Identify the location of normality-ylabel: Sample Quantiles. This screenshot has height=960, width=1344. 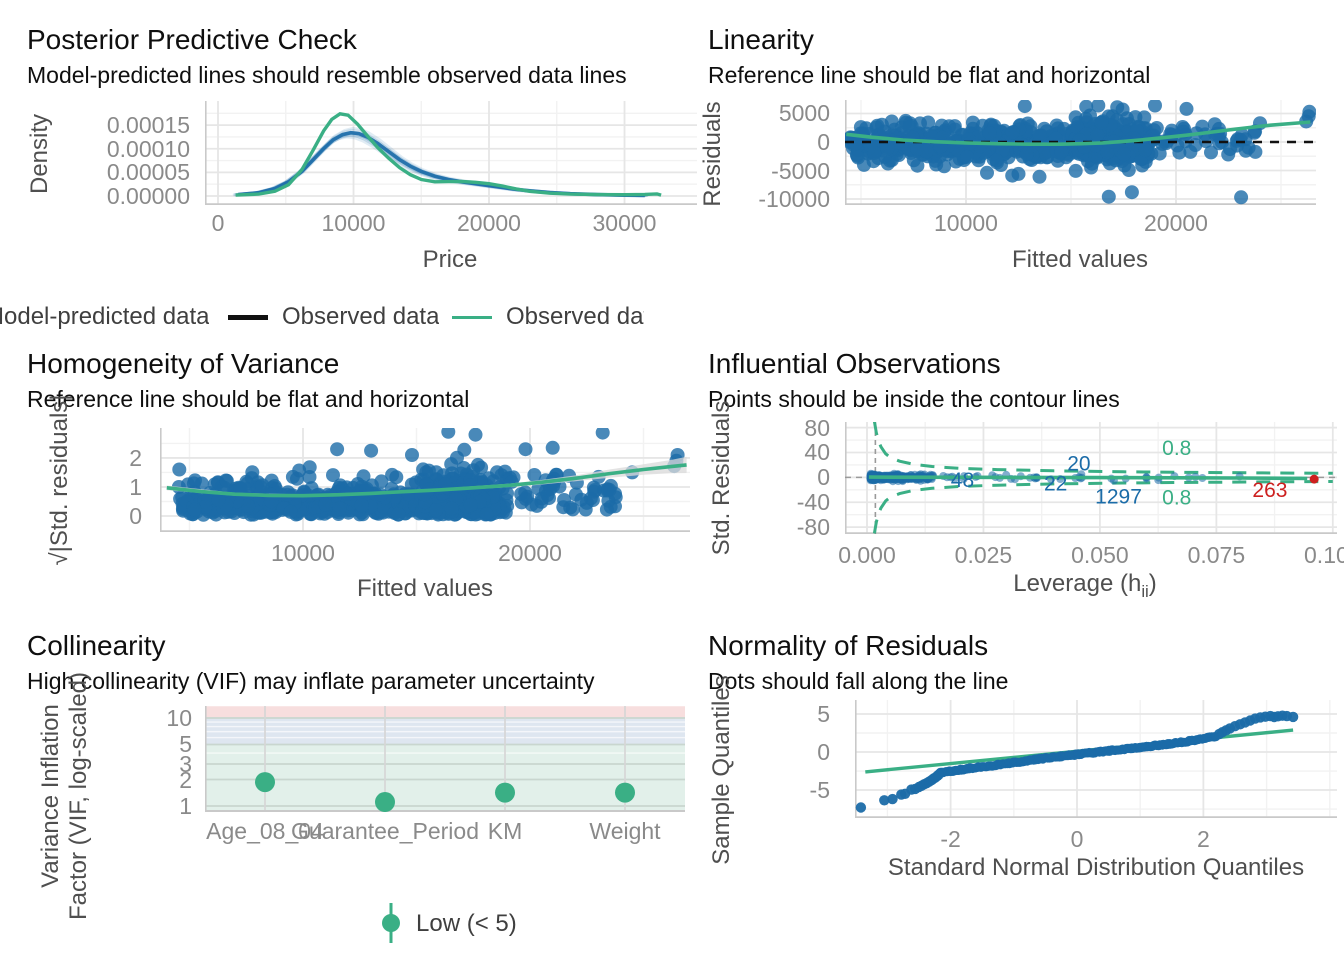
(721, 770).